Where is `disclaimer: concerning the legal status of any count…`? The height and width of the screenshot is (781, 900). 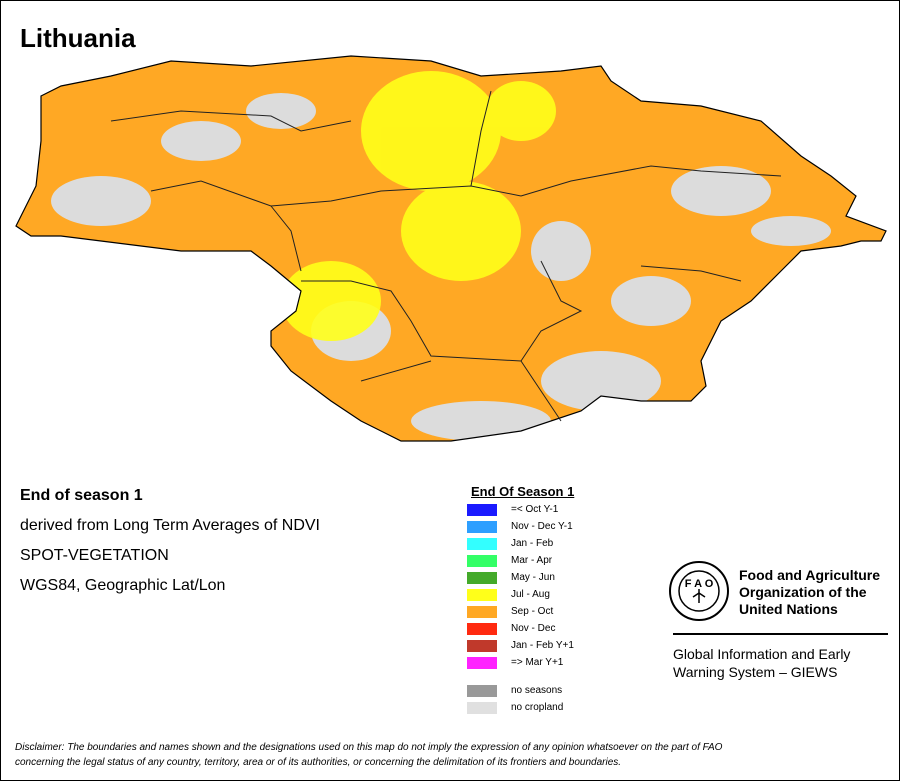 disclaimer: concerning the legal status of any count… is located at coordinates (318, 762).